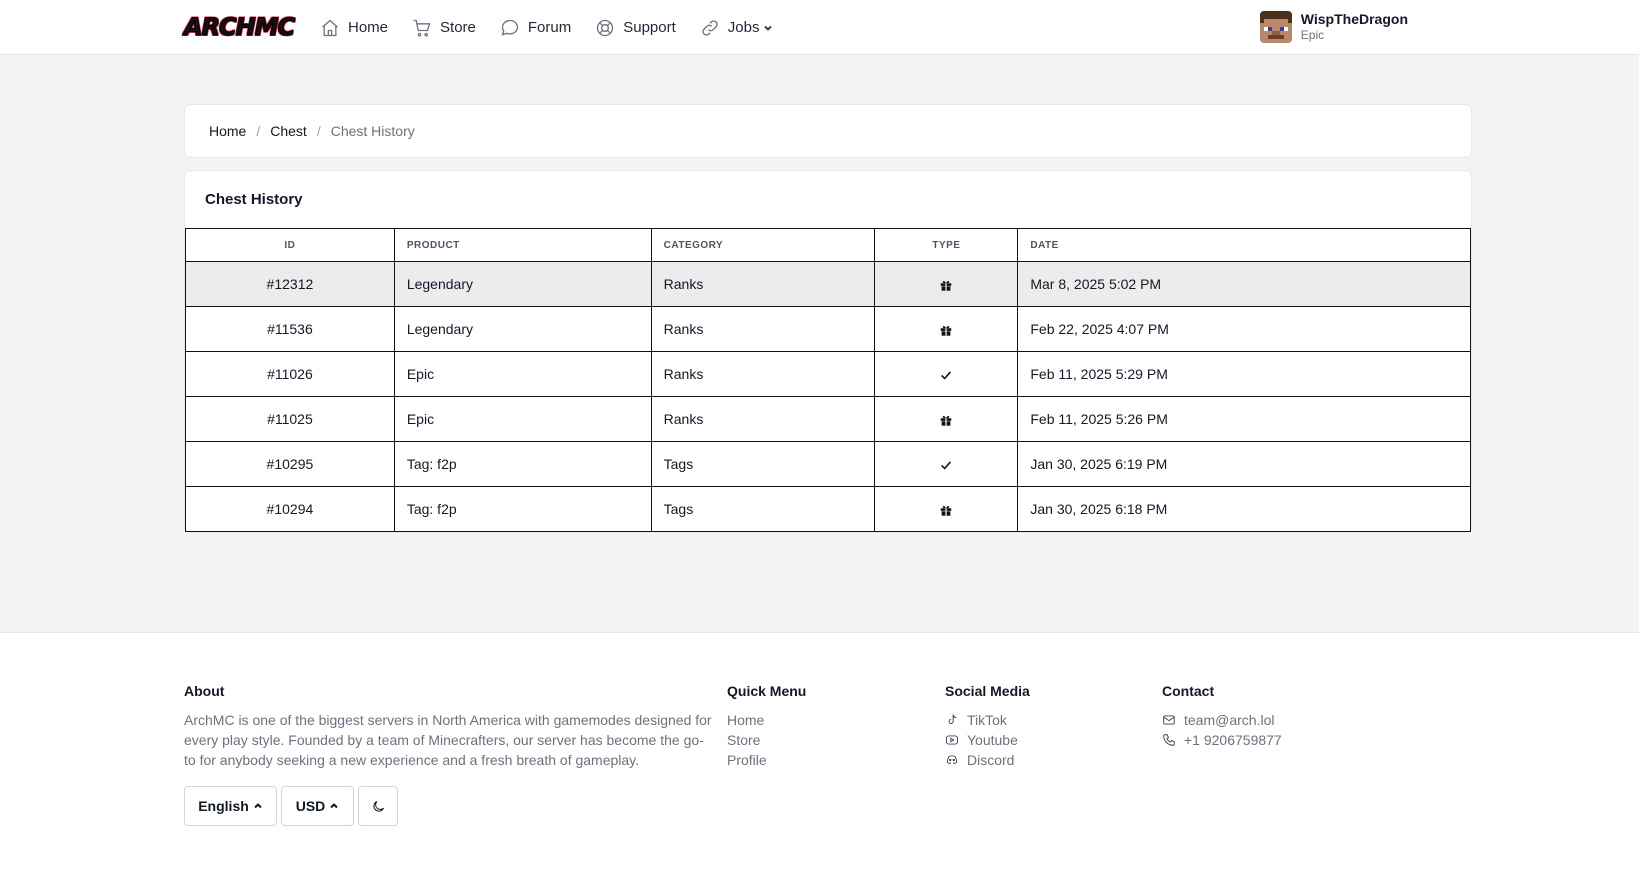  Describe the element at coordinates (290, 329) in the screenshot. I see `cell-id: #11536` at that location.